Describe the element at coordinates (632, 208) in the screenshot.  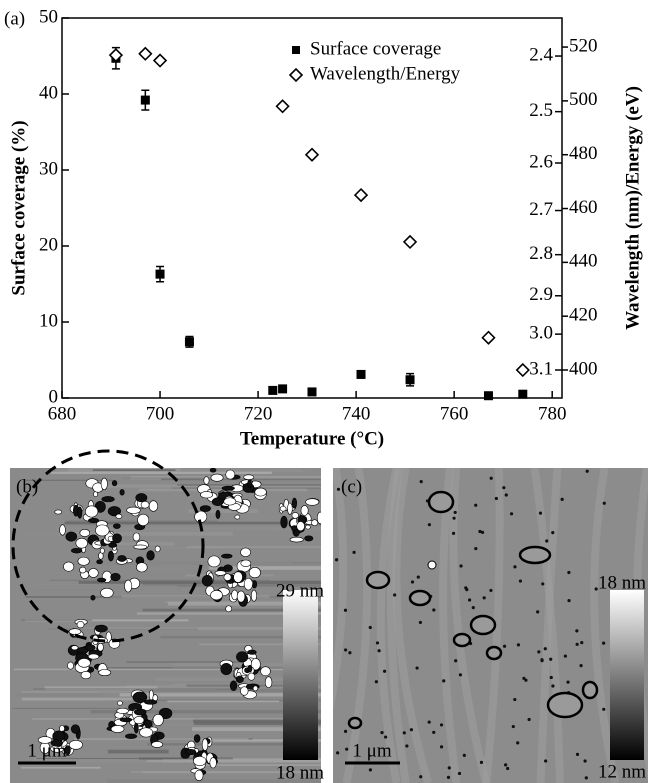
I see `y2-axis-label: Wavelength (nm)/Energy (eV)` at that location.